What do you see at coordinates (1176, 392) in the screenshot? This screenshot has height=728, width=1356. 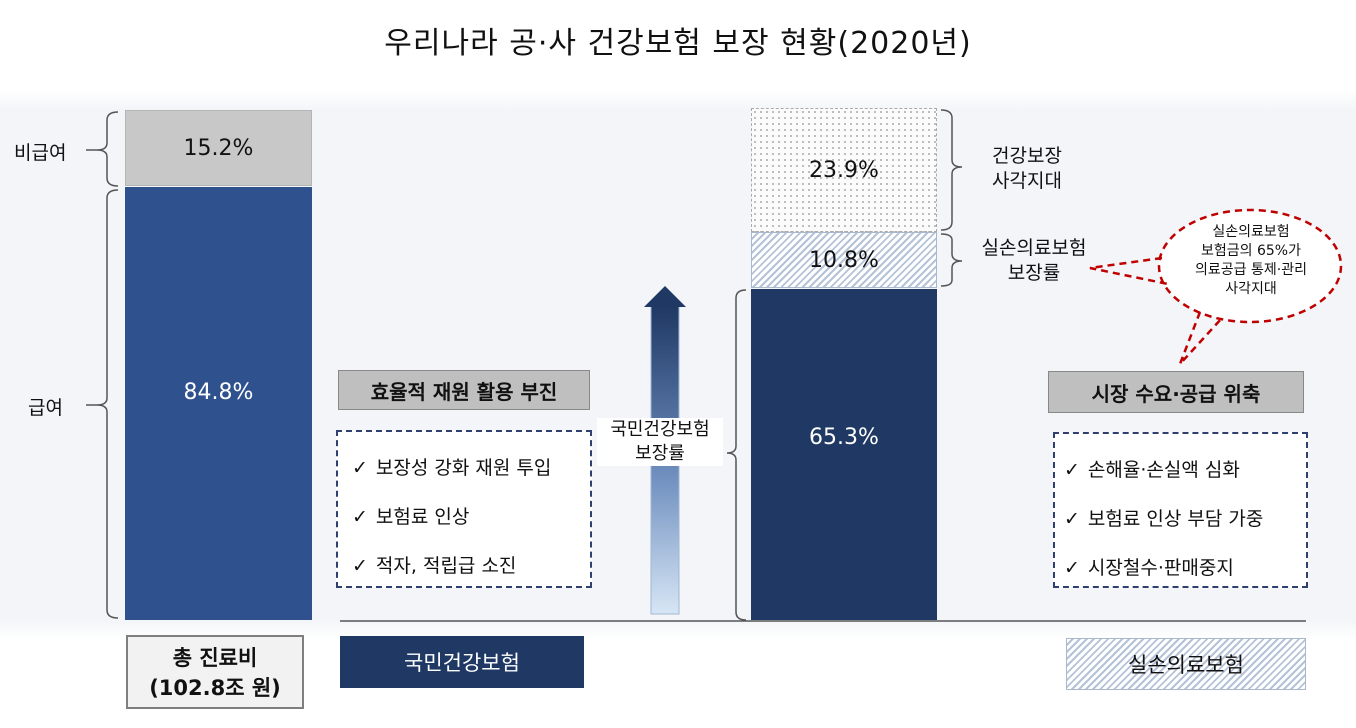 I see `private-issue-header: 시장 수요·공급 위축` at bounding box center [1176, 392].